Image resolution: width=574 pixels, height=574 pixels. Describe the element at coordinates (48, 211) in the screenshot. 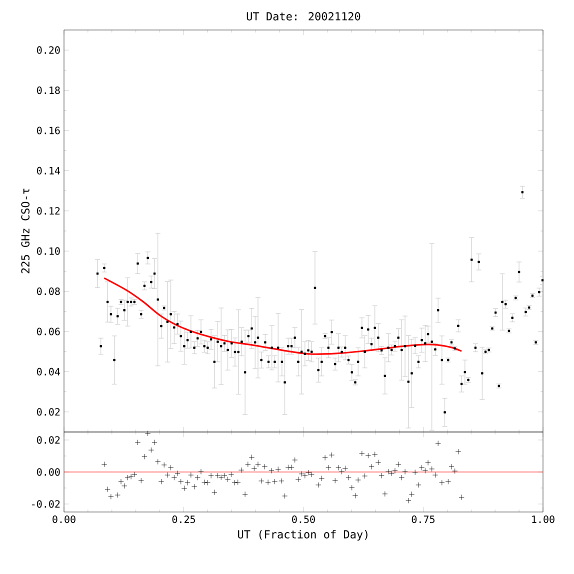

I see `y-tick-label: 0.12` at that location.